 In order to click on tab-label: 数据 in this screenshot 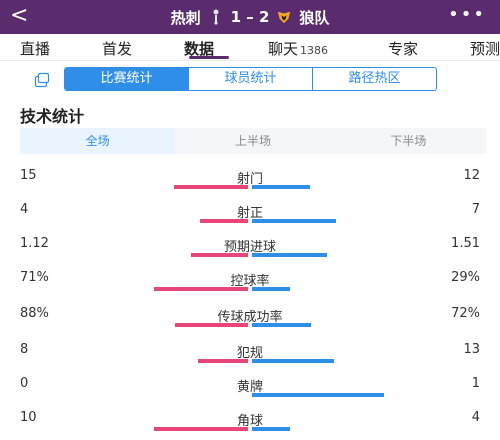, I will do `click(199, 49)`.